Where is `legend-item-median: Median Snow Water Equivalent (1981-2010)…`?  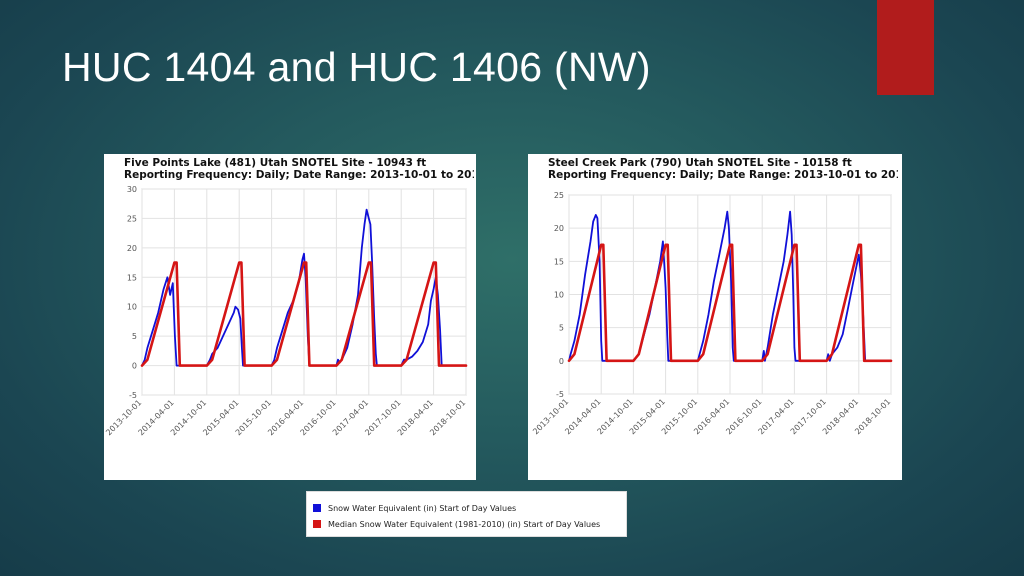 legend-item-median: Median Snow Water Equivalent (1981-2010)… is located at coordinates (456, 524).